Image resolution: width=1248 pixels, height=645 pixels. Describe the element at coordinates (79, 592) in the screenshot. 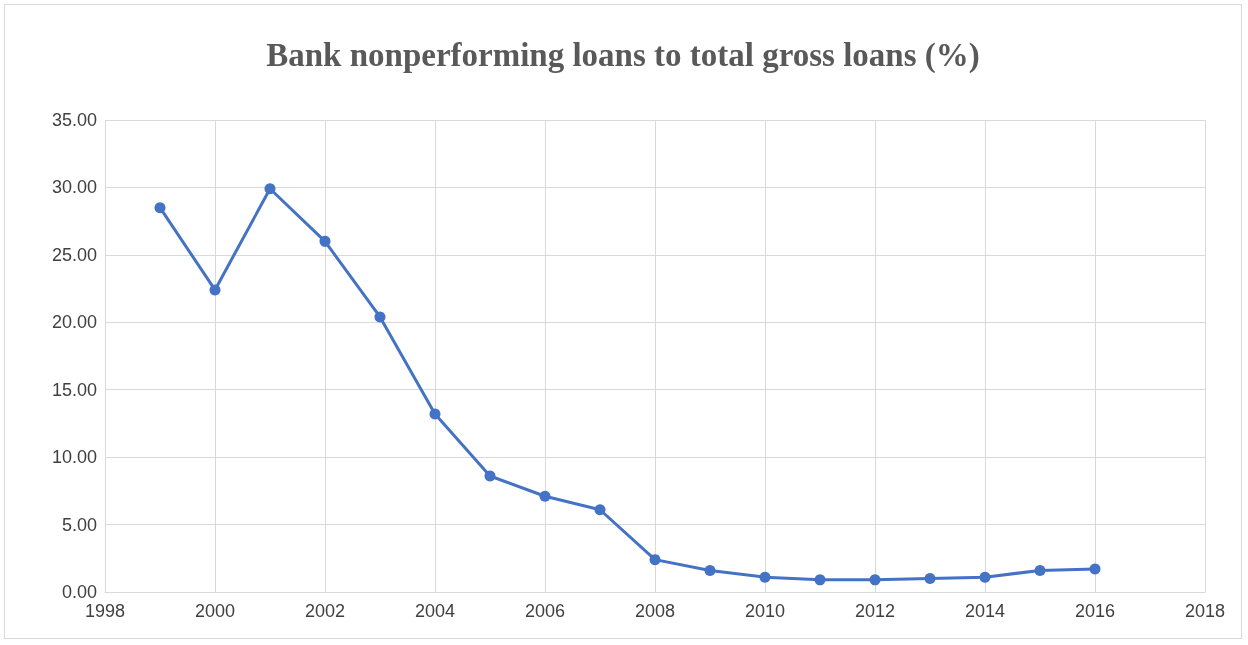

I see `y-tick-label: 0.00` at that location.